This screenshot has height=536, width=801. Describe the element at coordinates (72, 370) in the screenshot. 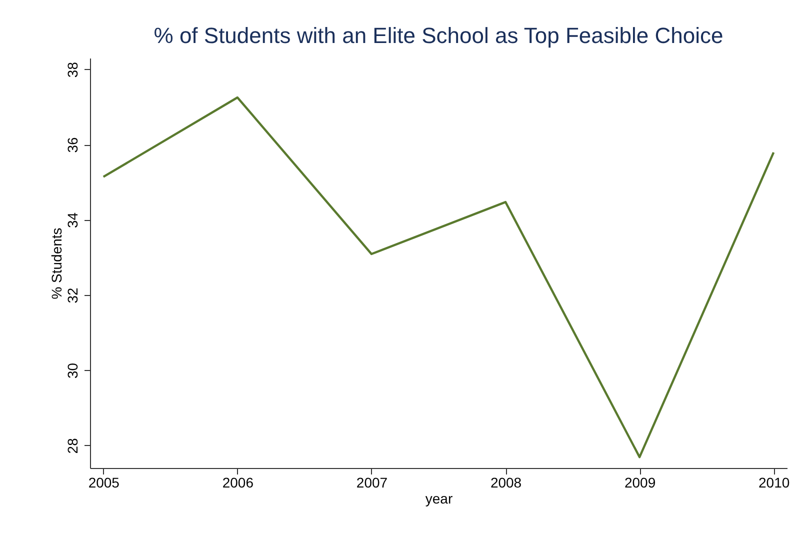

I see `y-tick-label: 30` at that location.